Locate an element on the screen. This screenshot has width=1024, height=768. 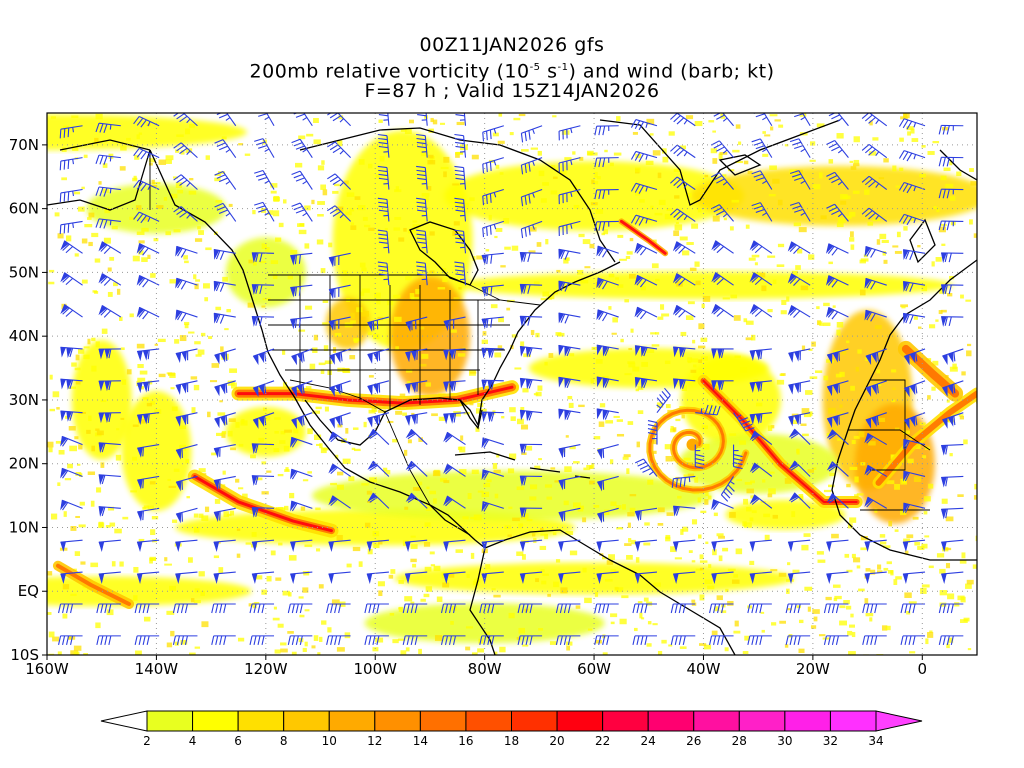
jet-streak is located at coordinates (780, 441).